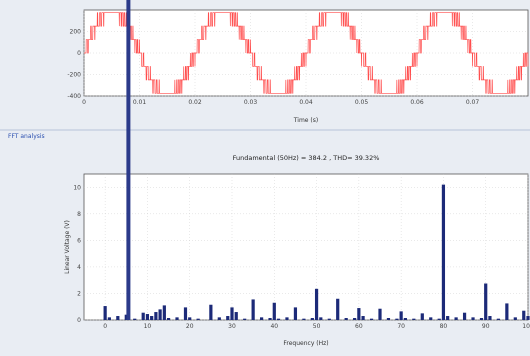 Image resolution: width=530 pixels, height=356 pixels. What do you see at coordinates (140, 102) in the screenshot?
I see `waveform-x-tick-label: 0.01` at bounding box center [140, 102].